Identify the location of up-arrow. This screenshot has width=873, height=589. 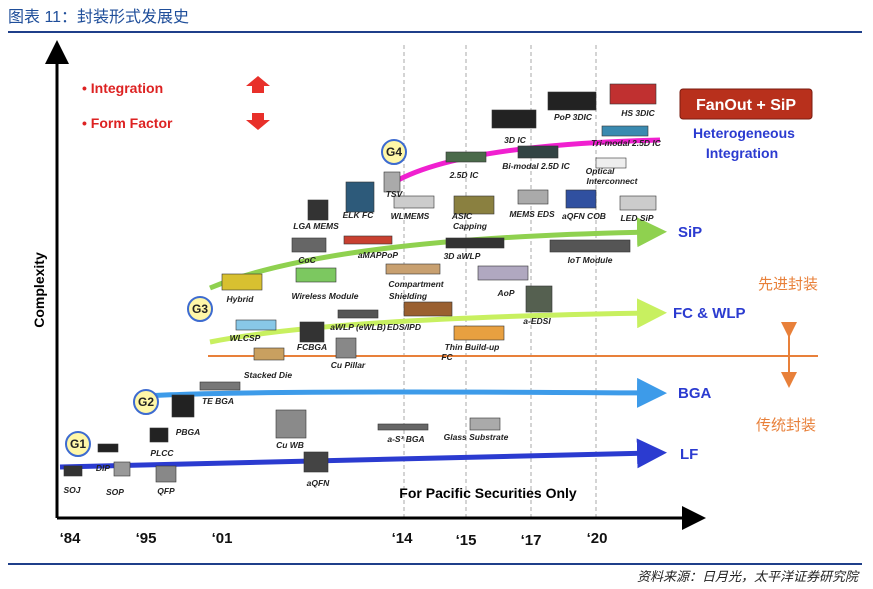
(258, 84).